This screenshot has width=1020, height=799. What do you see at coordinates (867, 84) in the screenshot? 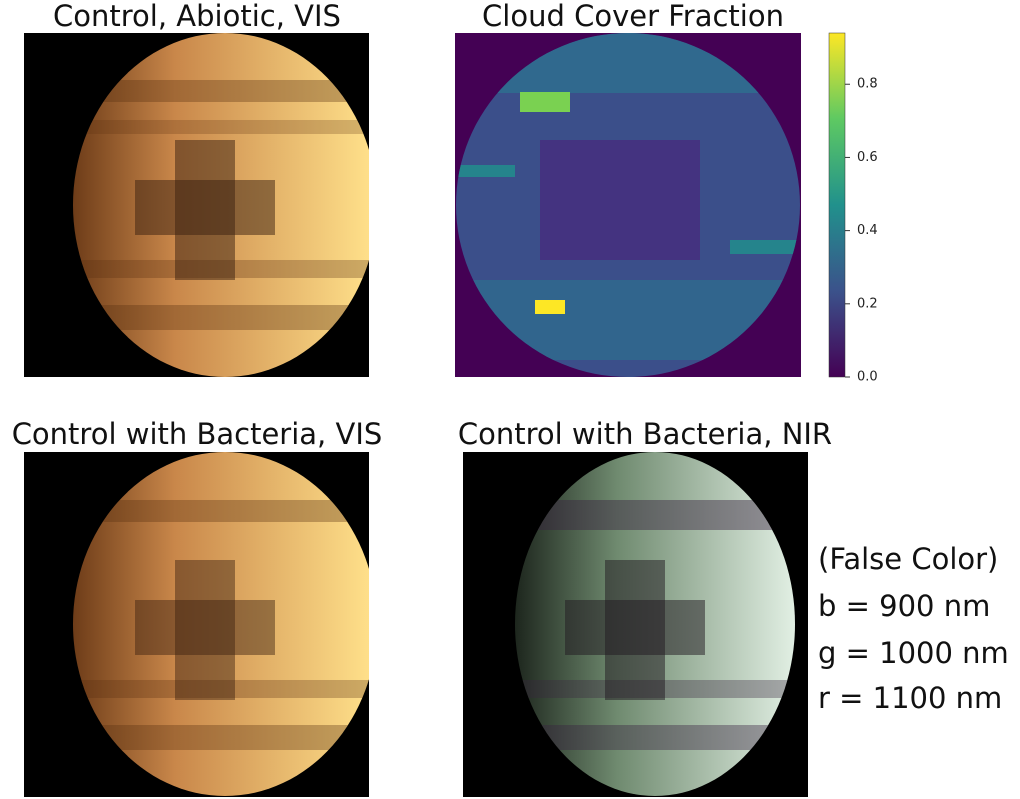
I see `tick-label: 0.8` at bounding box center [867, 84].